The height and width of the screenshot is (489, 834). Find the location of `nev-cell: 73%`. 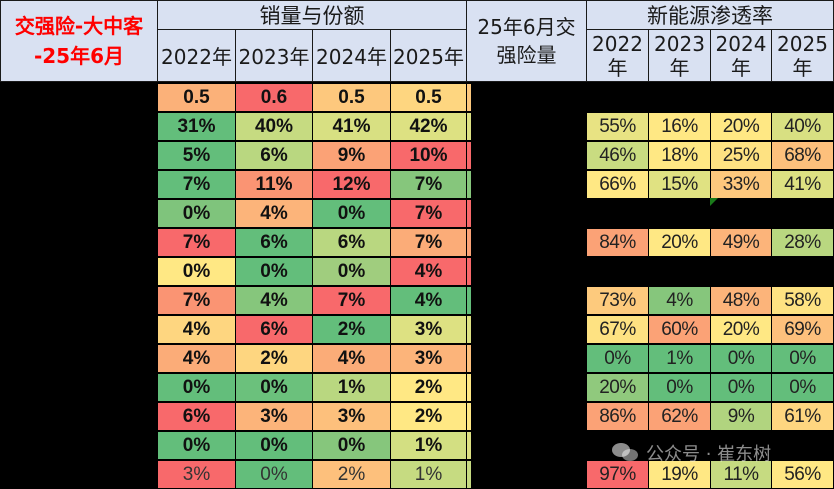

nev-cell: 73% is located at coordinates (617, 300).